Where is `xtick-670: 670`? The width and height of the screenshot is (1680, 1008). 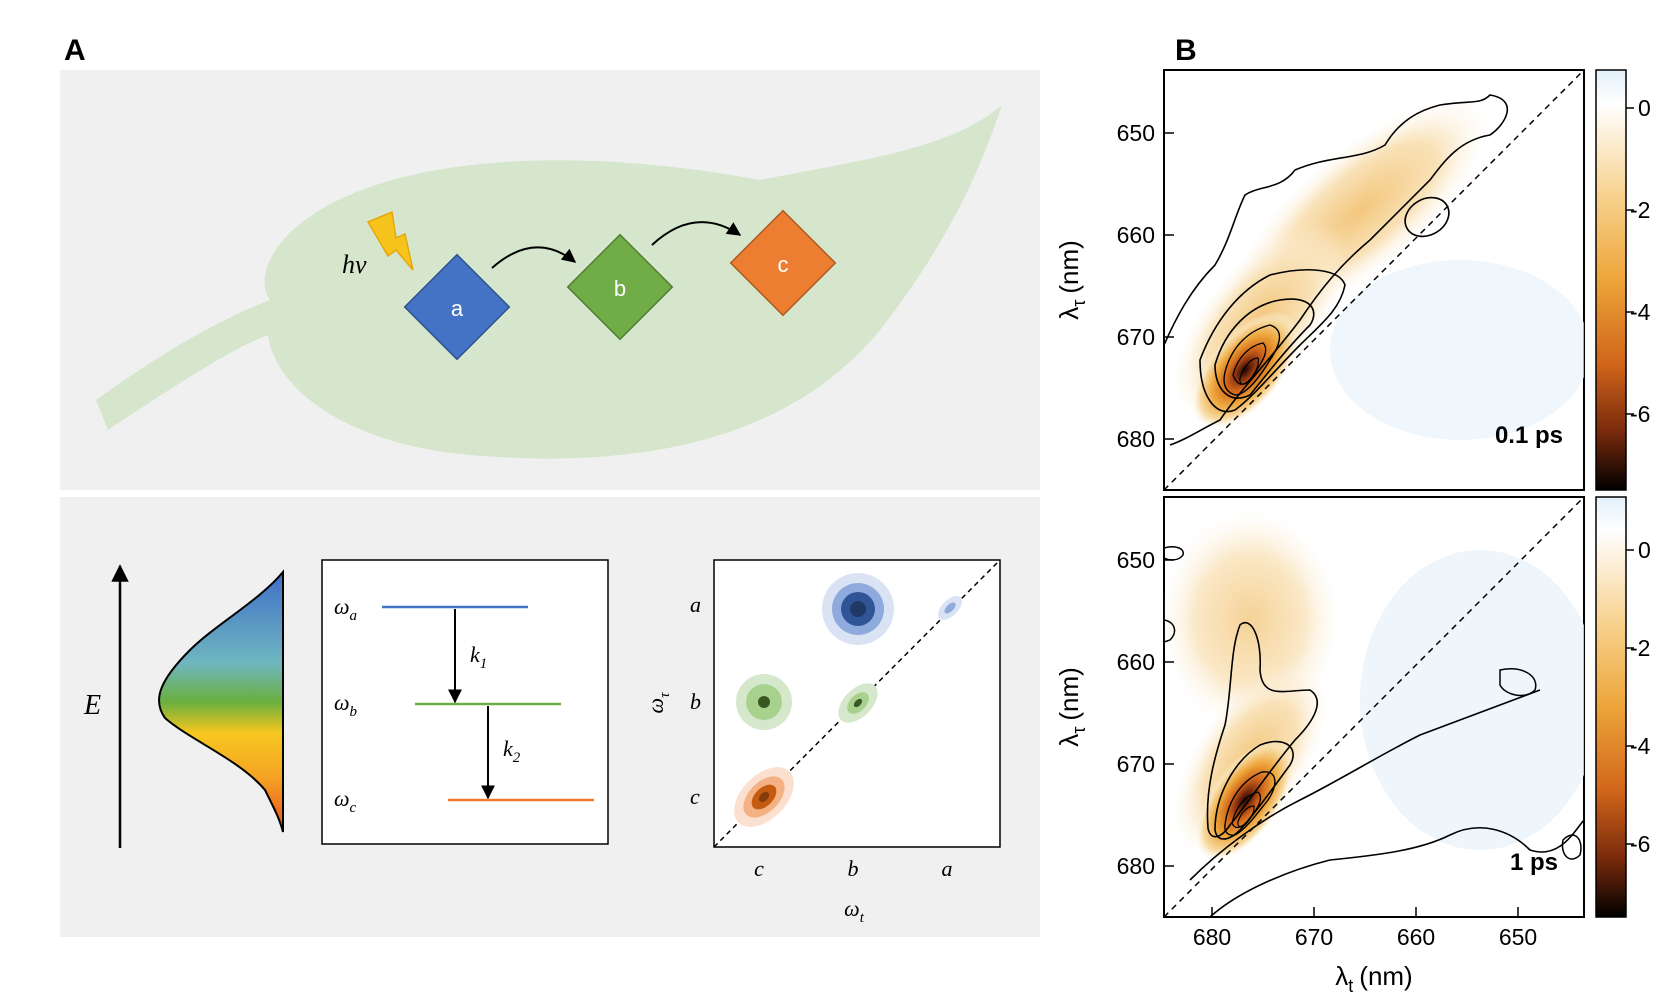
xtick-670: 670 is located at coordinates (1314, 937).